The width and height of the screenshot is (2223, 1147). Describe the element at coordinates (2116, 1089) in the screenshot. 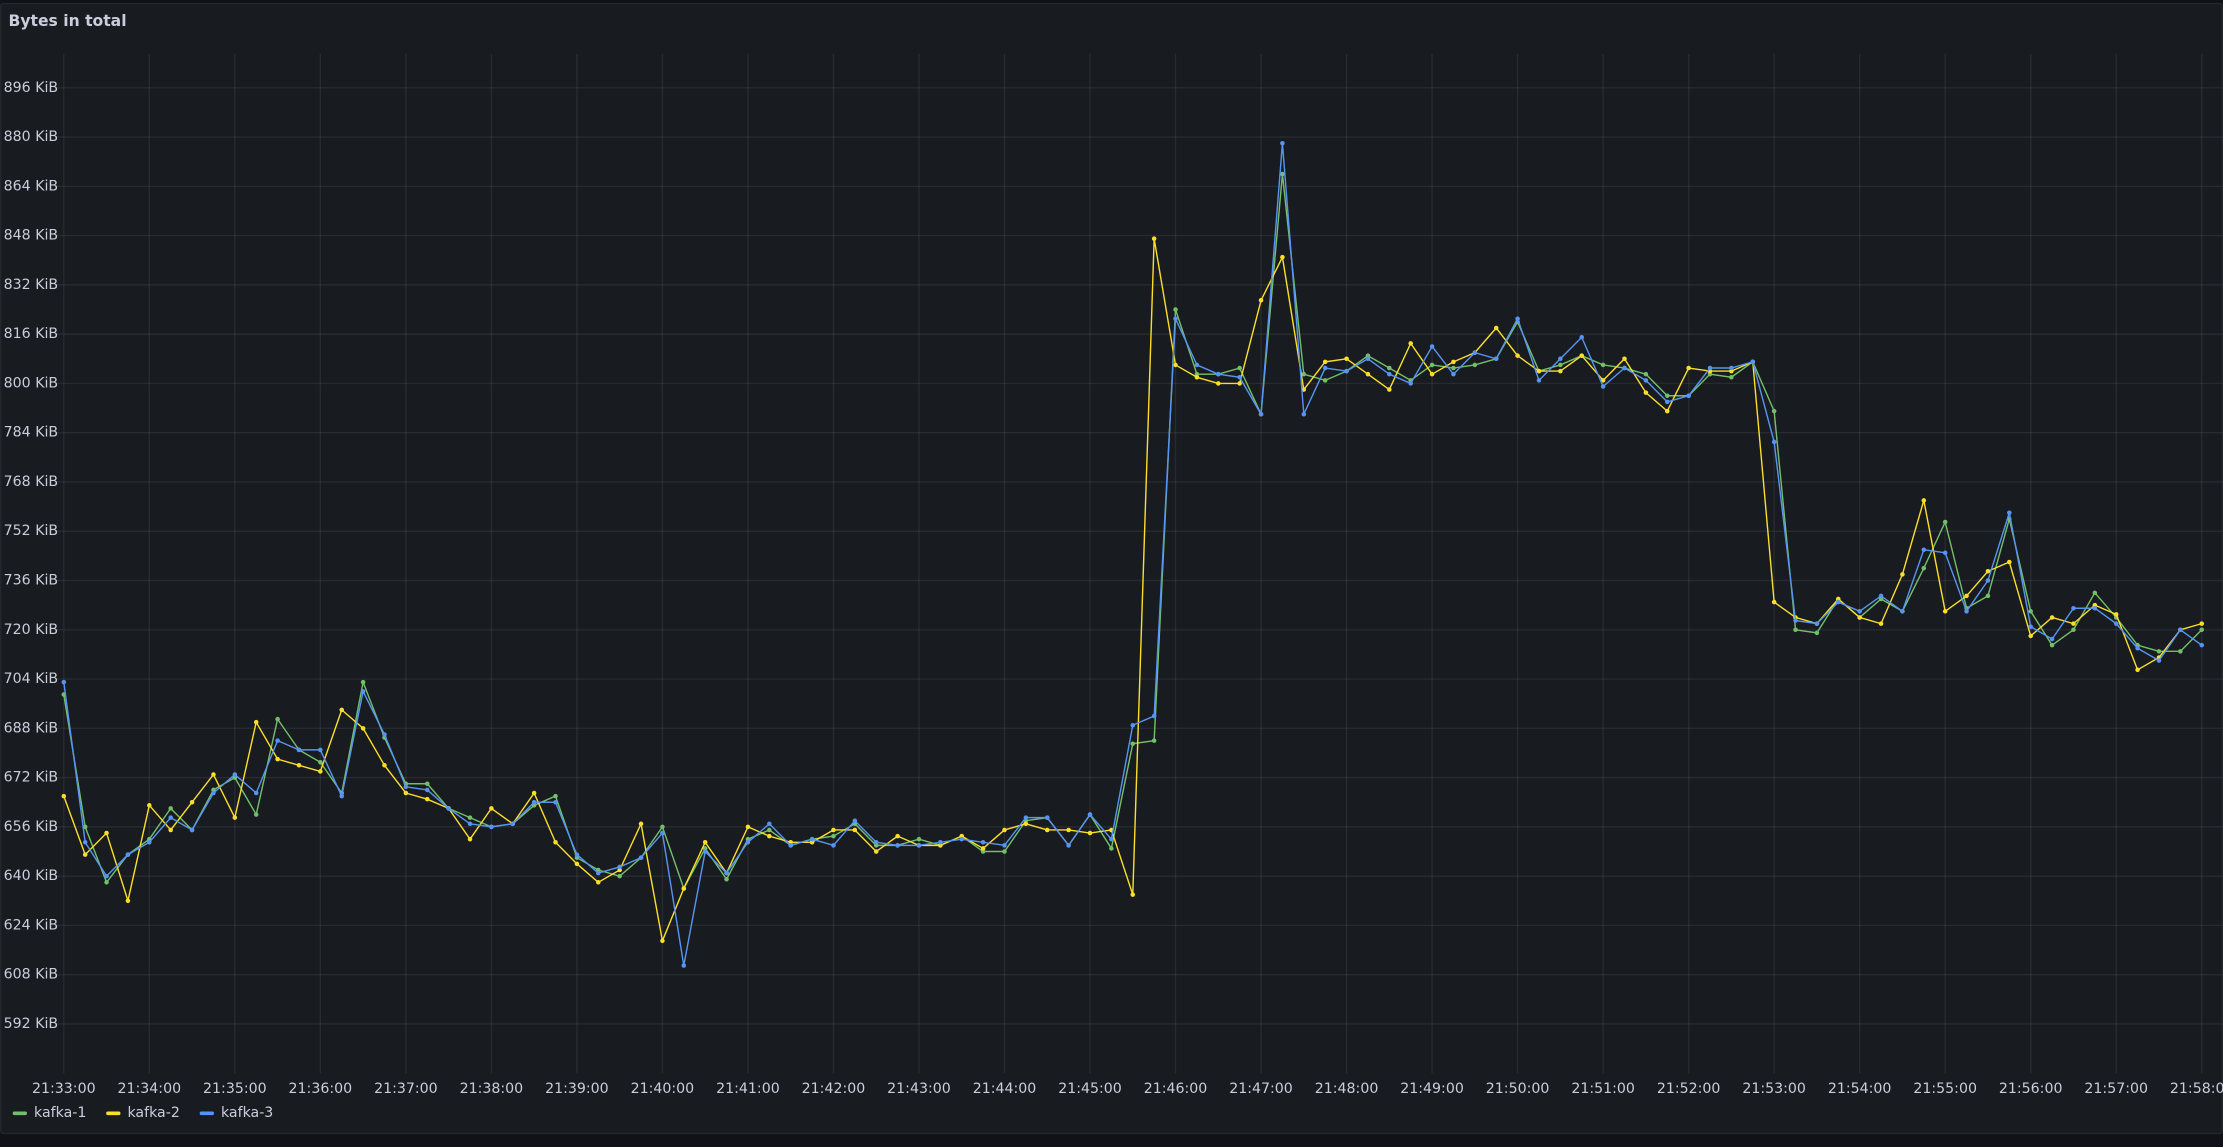

I see `x-tick-label: 21:57:00` at that location.